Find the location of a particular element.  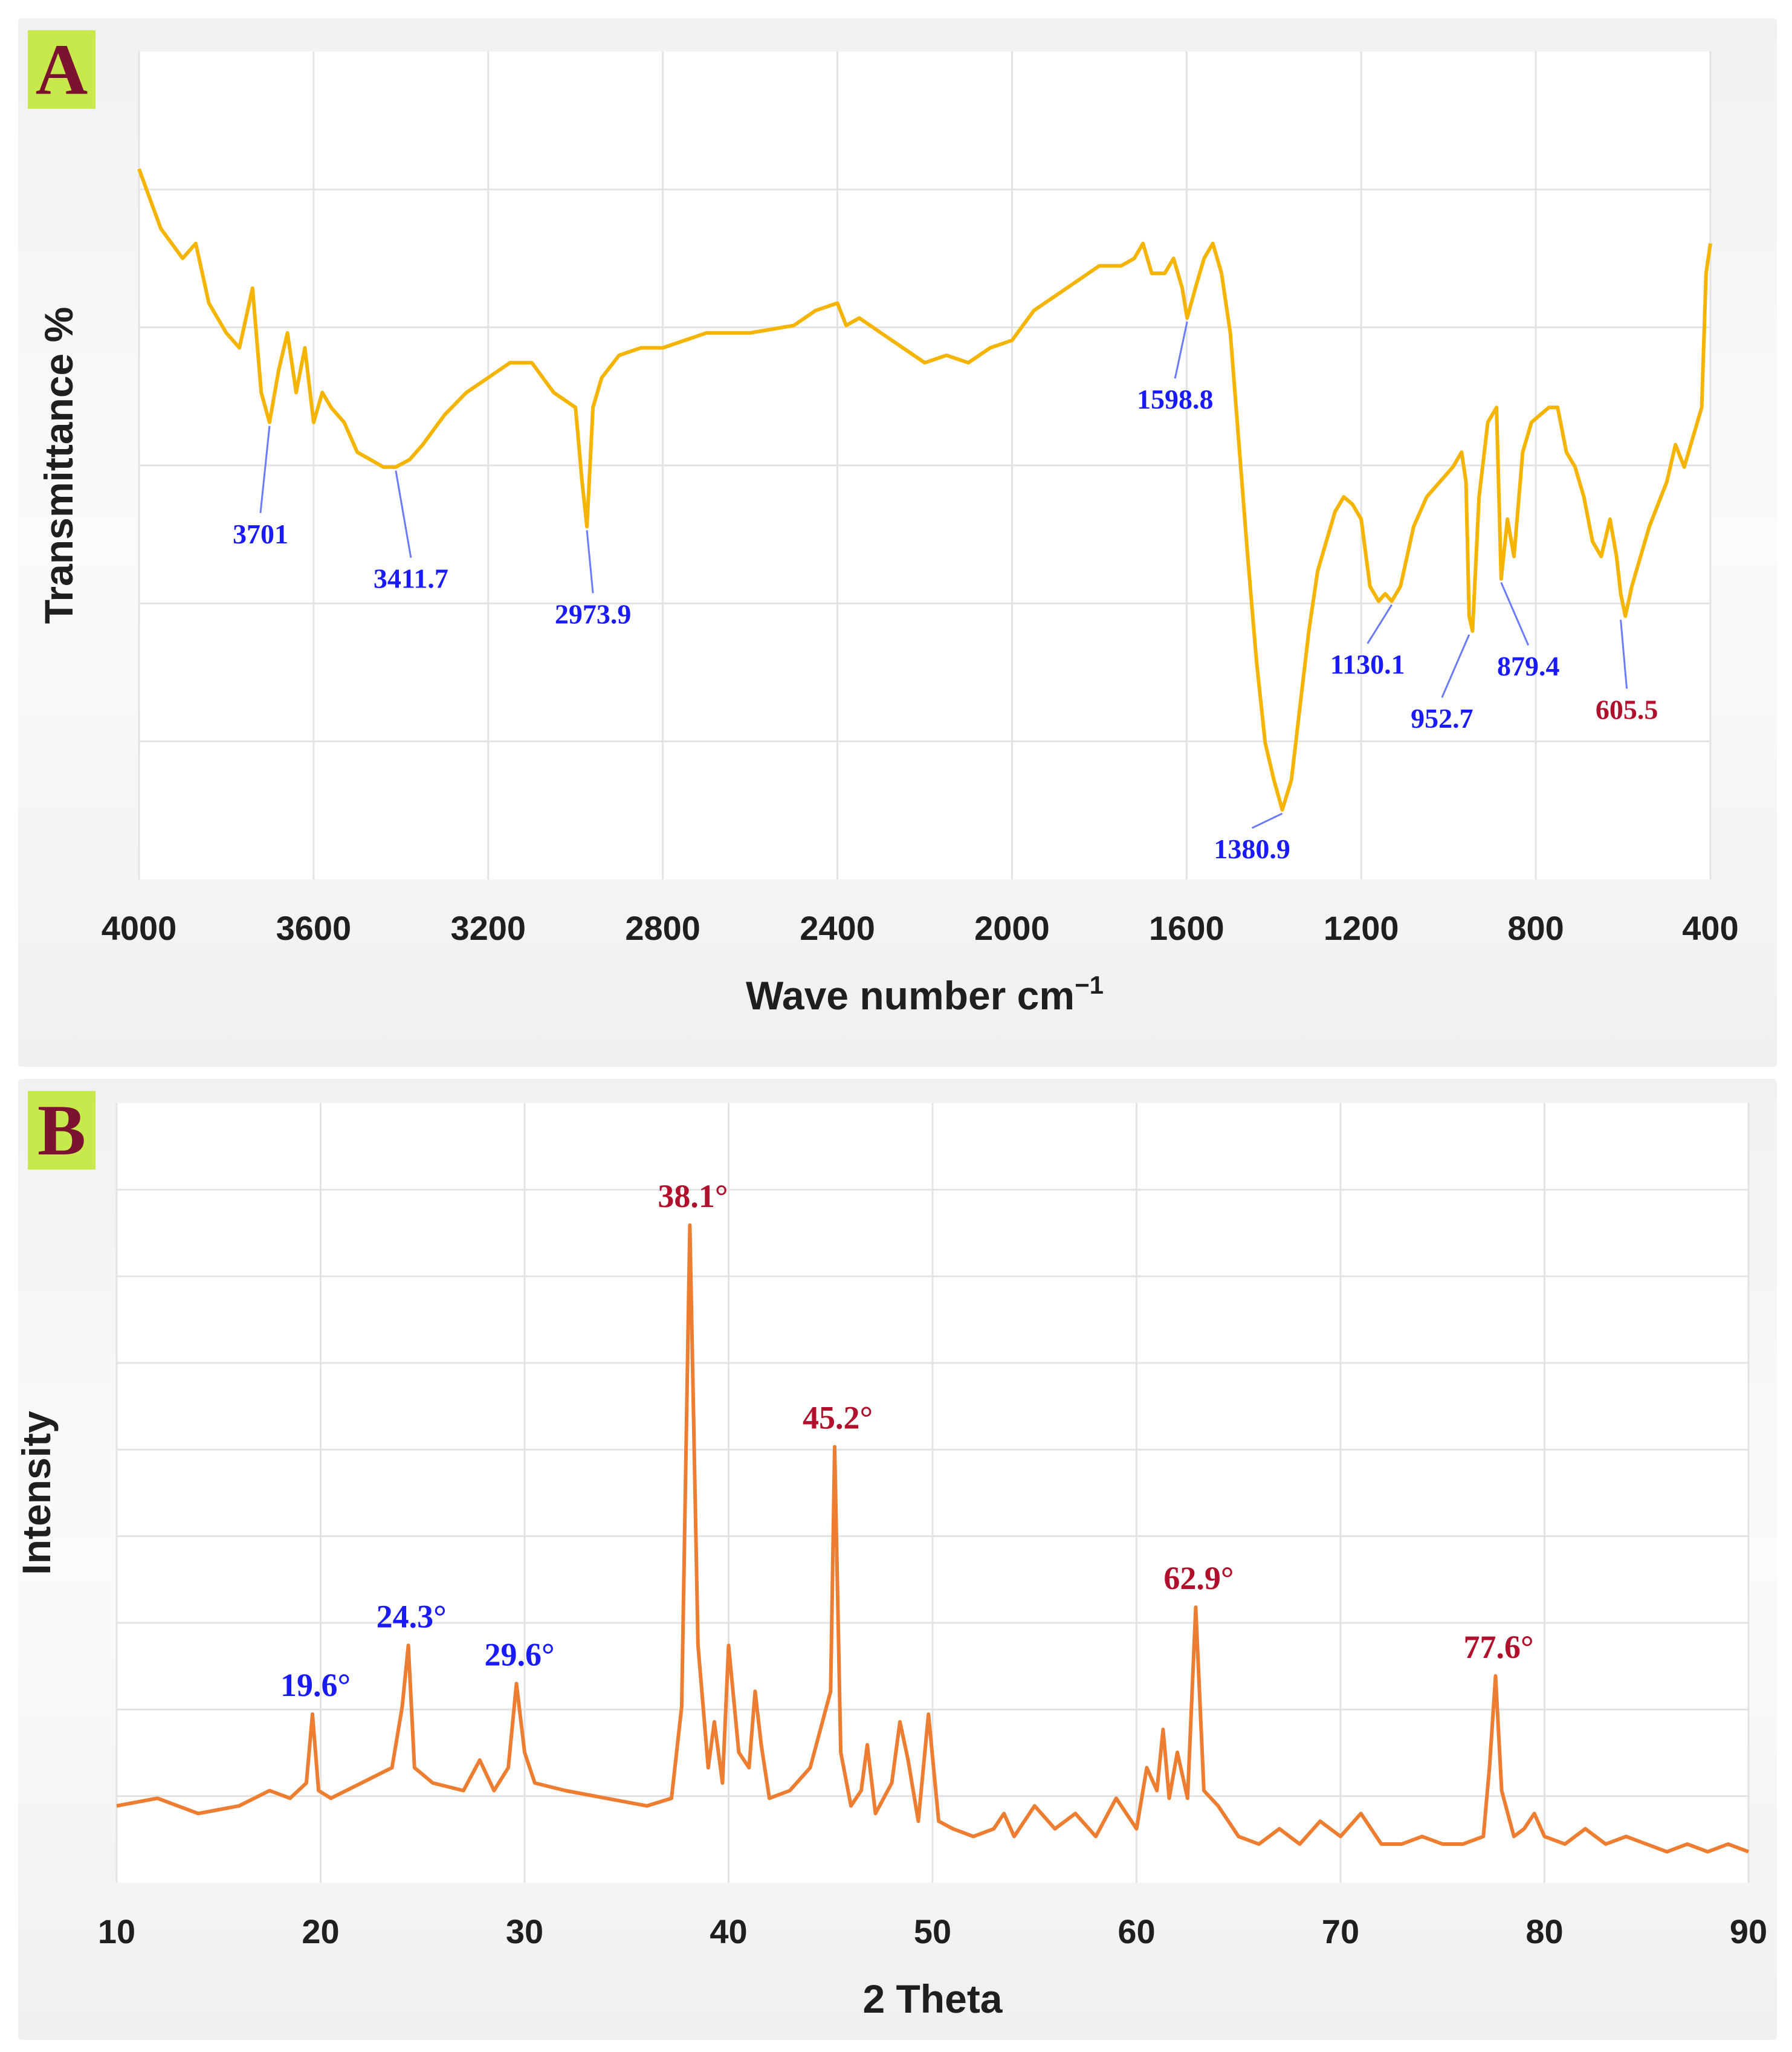

panel-b-badge: B is located at coordinates (61, 1130).